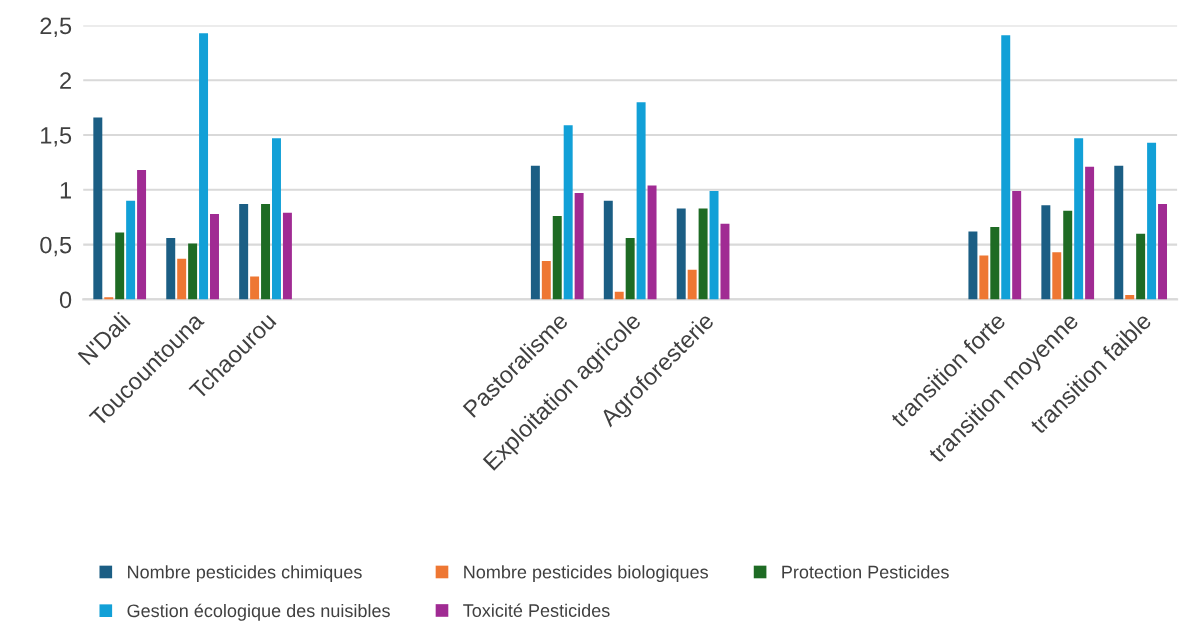 The width and height of the screenshot is (1189, 637). What do you see at coordinates (56, 27) in the screenshot?
I see `y-tick-label: 2,5` at bounding box center [56, 27].